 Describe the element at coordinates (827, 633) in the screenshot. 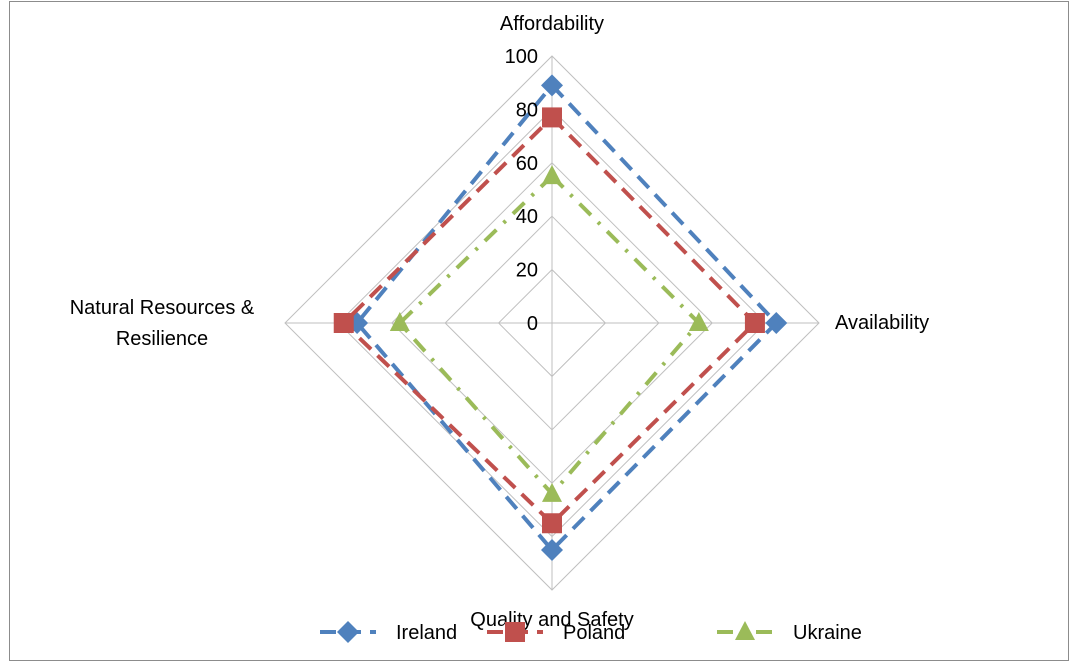

I see `legend-label-ukraine: Ukraine` at that location.